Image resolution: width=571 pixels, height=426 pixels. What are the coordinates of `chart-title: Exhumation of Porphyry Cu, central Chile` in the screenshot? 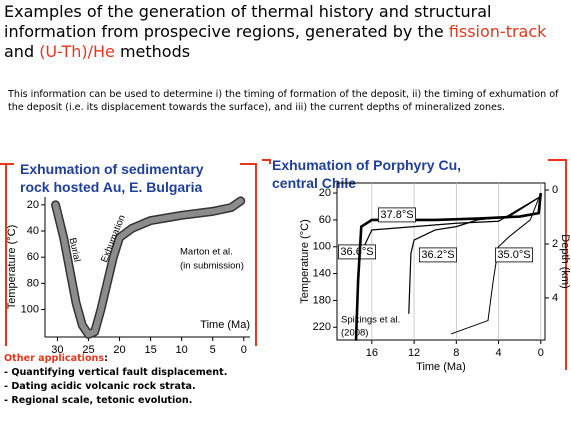 It's located at (366, 174).